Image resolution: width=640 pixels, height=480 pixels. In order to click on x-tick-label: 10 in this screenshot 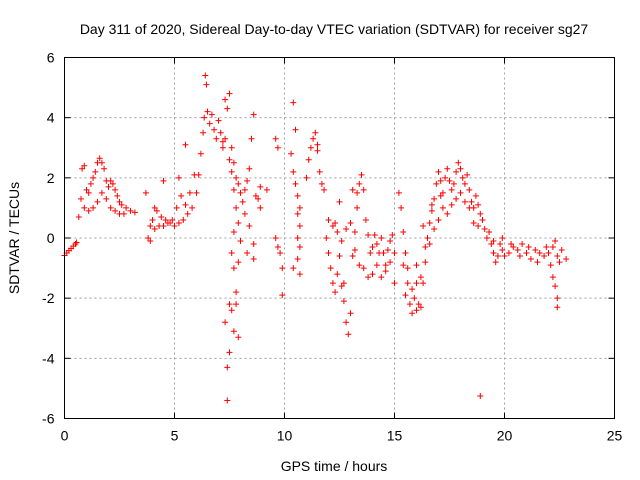, I will do `click(285, 436)`.